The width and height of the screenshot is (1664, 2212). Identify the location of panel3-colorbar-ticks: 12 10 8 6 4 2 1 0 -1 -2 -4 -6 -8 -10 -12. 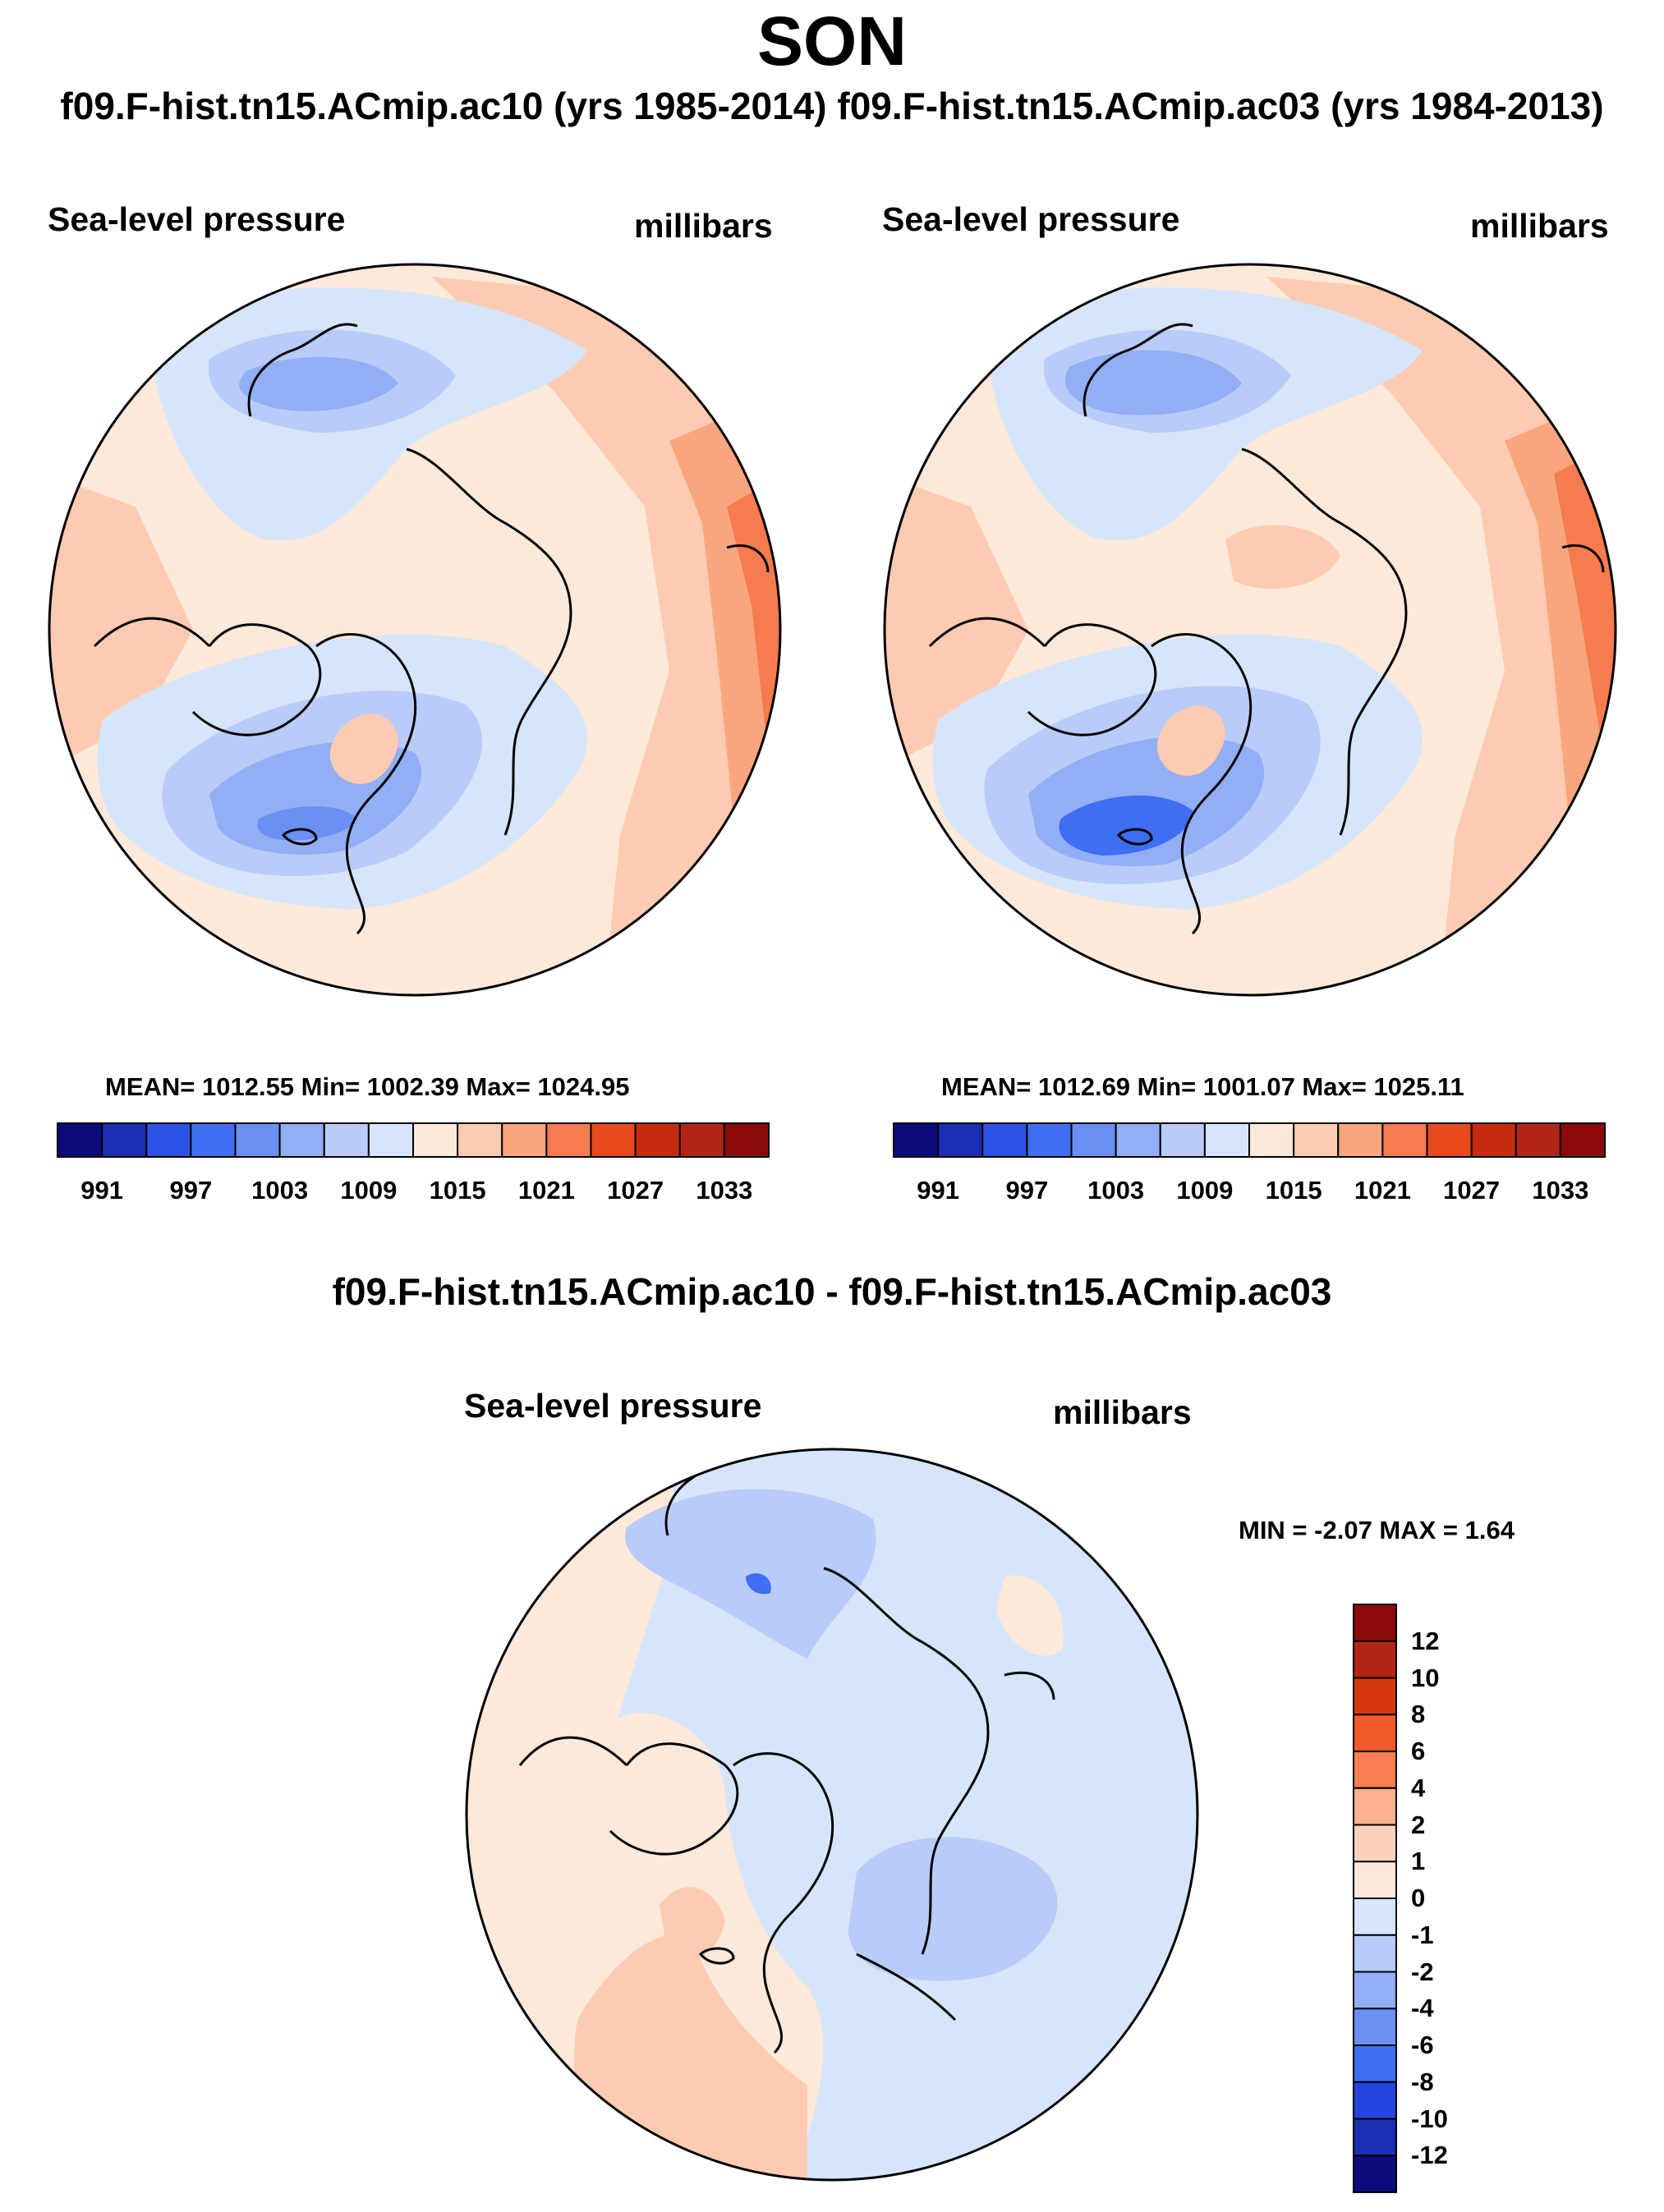
(1460, 1899).